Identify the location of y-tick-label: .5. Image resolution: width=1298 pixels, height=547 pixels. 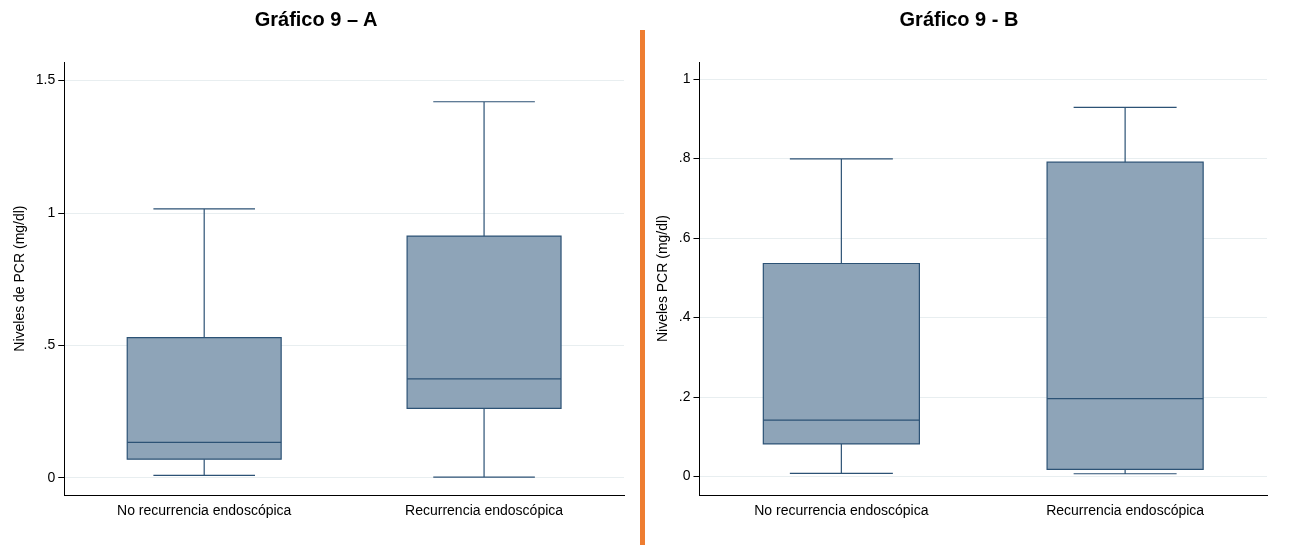
(49, 344).